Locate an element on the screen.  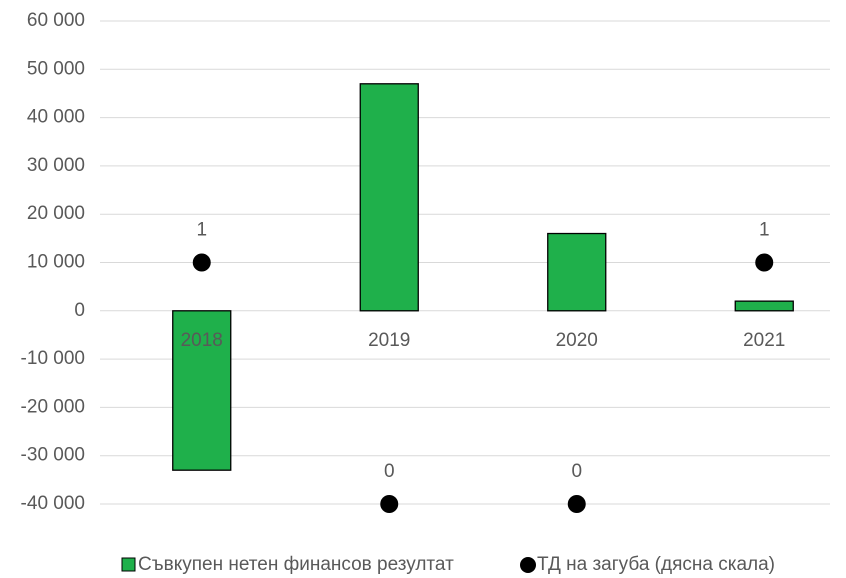
x-tick-label: 2018 is located at coordinates (202, 340).